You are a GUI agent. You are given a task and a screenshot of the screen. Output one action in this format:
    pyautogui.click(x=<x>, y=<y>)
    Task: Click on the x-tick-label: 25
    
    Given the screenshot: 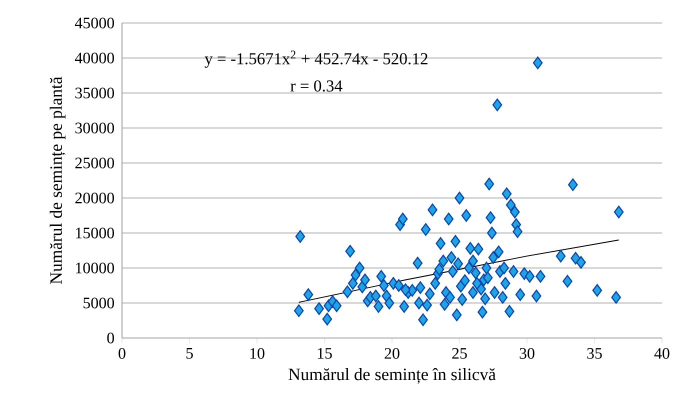 What is the action you would take?
    pyautogui.click(x=459, y=353)
    